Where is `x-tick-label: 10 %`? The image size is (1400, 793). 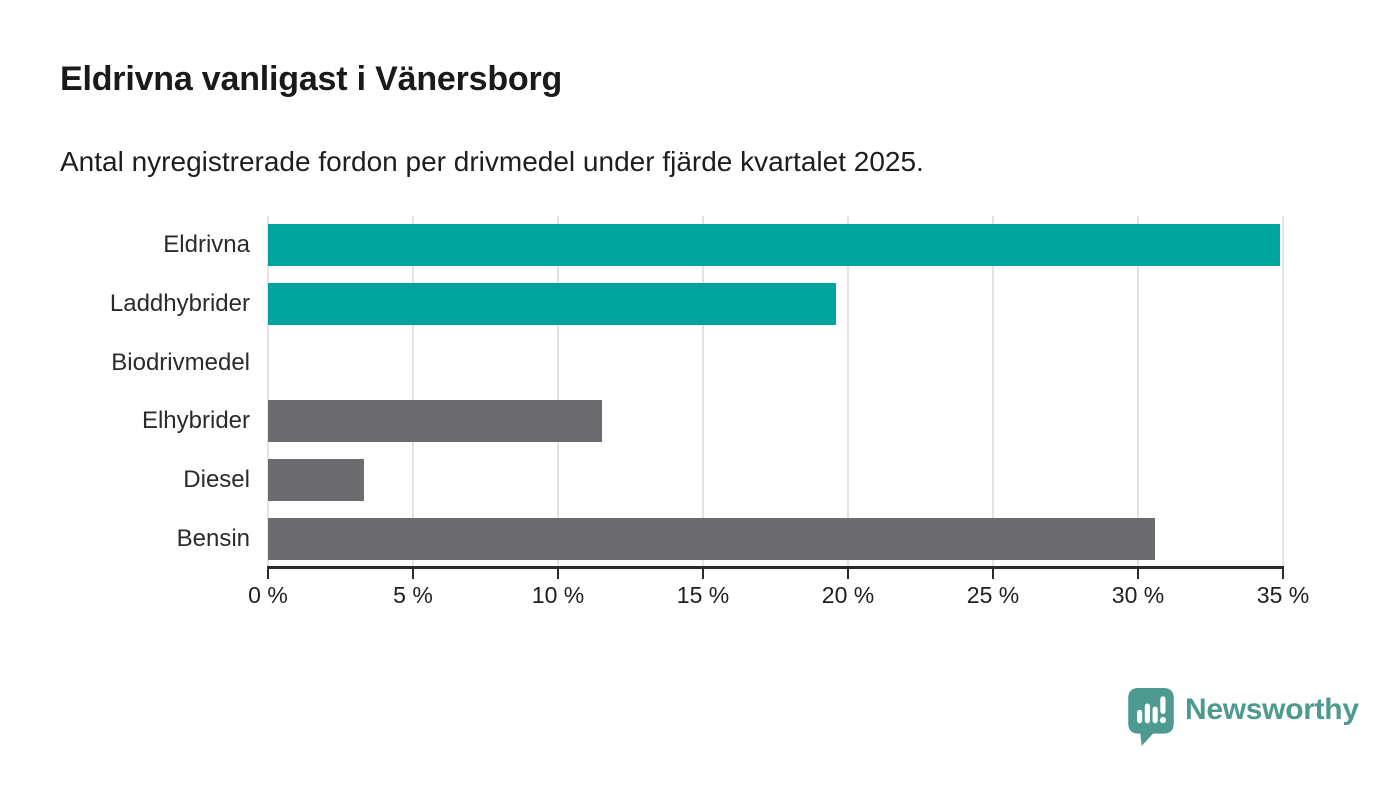
x-tick-label: 10 % is located at coordinates (558, 595).